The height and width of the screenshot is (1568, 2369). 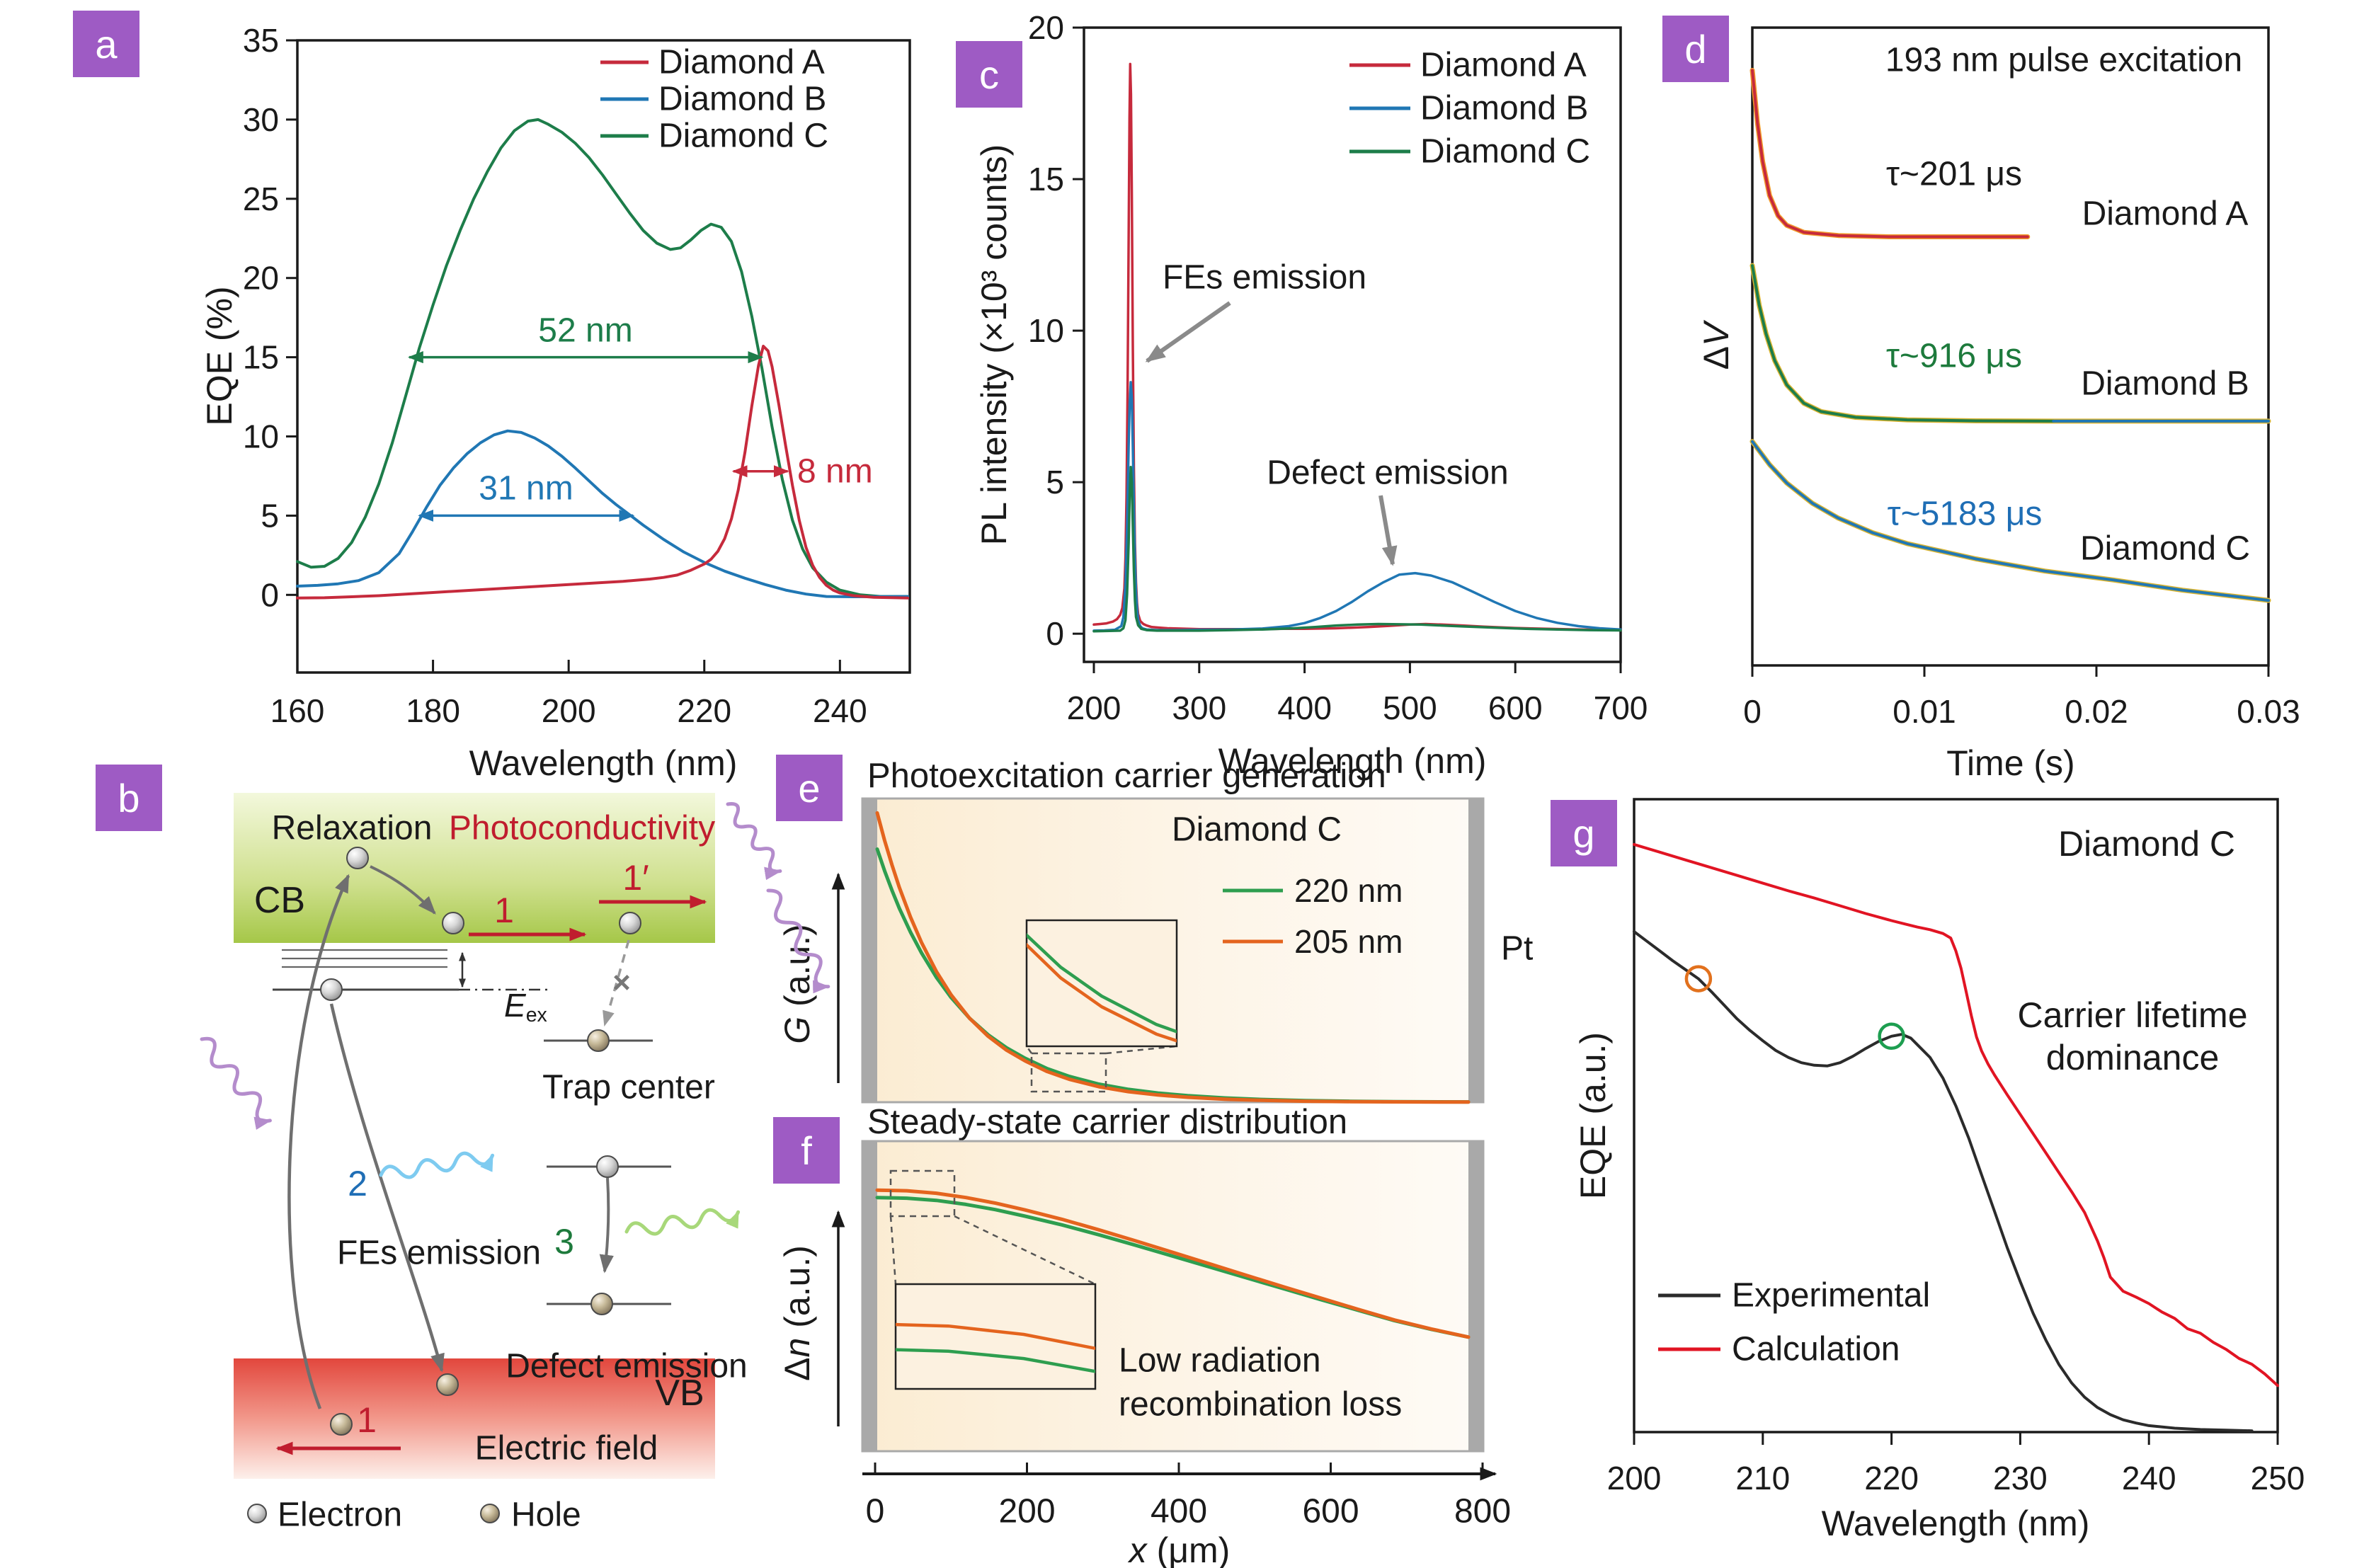 I want to click on fit-diamond-a, so click(x=1890, y=153).